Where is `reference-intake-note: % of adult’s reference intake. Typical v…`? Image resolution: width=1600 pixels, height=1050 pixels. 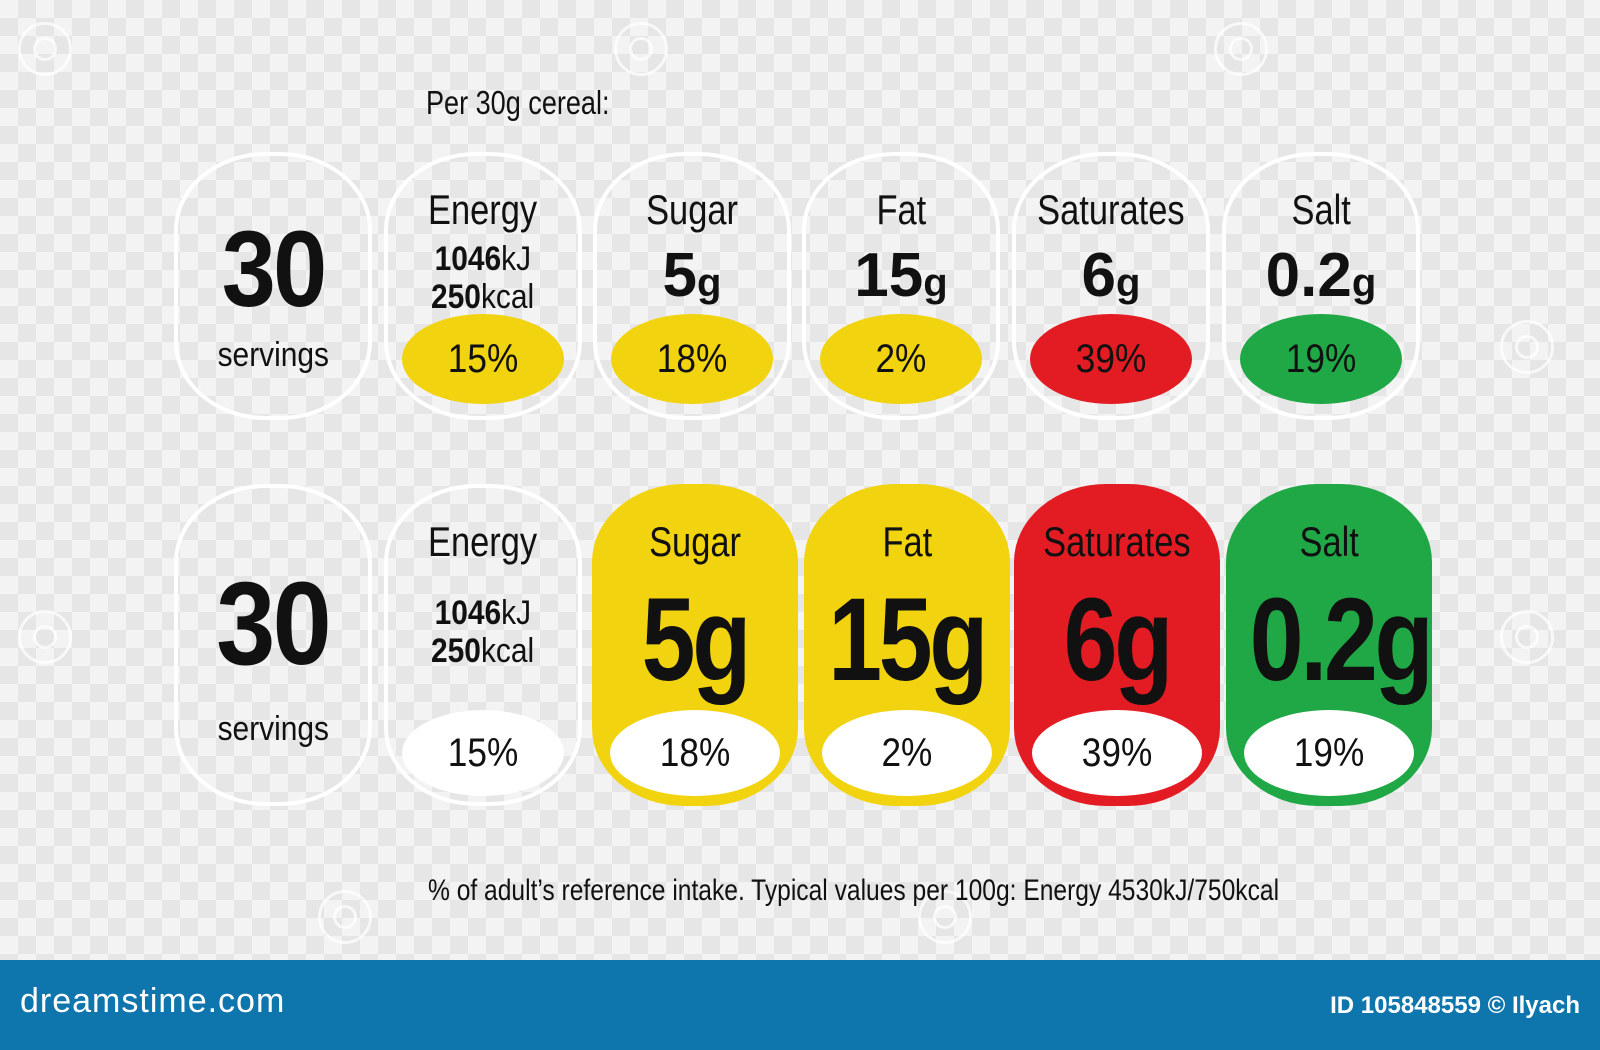 reference-intake-note: % of adult’s reference intake. Typical v… is located at coordinates (854, 890).